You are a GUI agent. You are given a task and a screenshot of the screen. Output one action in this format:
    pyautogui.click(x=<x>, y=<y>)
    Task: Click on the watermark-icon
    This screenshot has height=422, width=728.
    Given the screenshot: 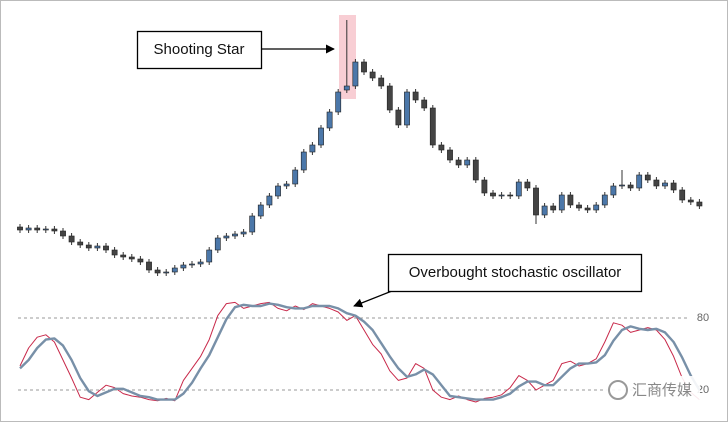 What is the action you would take?
    pyautogui.click(x=618, y=390)
    